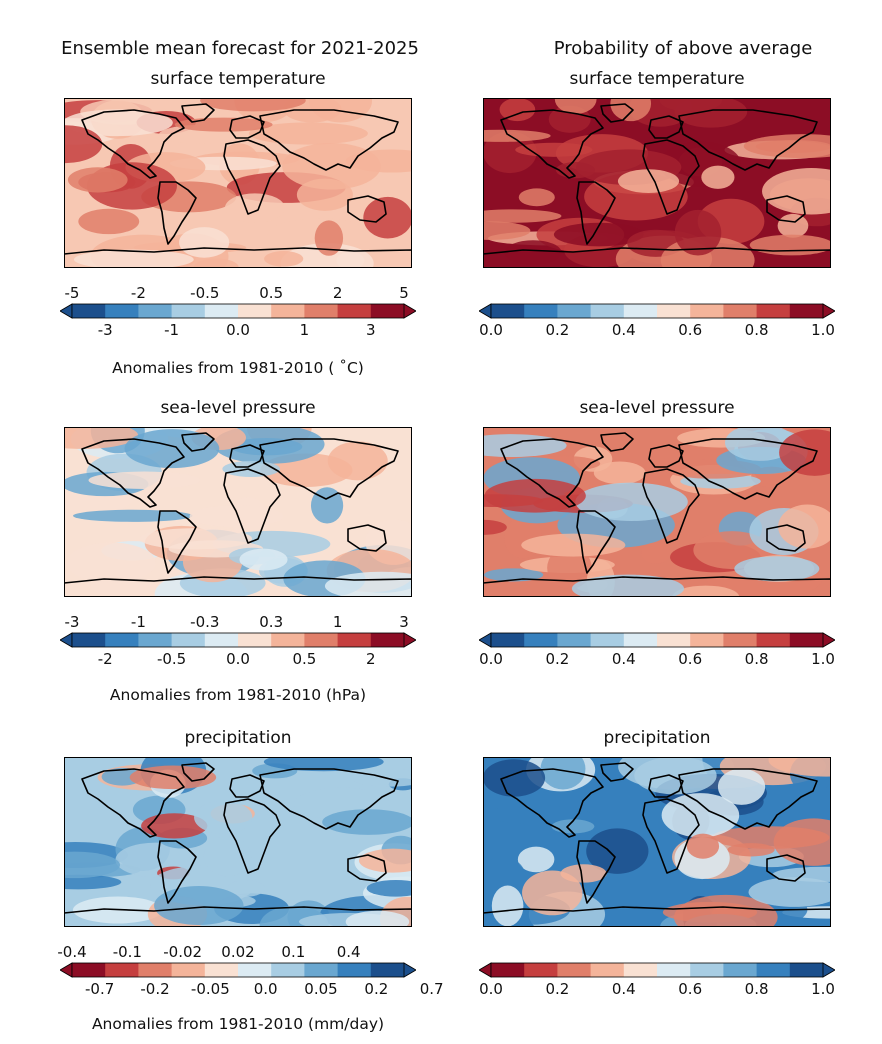 The height and width of the screenshot is (1044, 882). I want to click on colorbar-psl-prob: 0.0 0.2 0.4 0.6 0.8 1.0, so click(657, 648).